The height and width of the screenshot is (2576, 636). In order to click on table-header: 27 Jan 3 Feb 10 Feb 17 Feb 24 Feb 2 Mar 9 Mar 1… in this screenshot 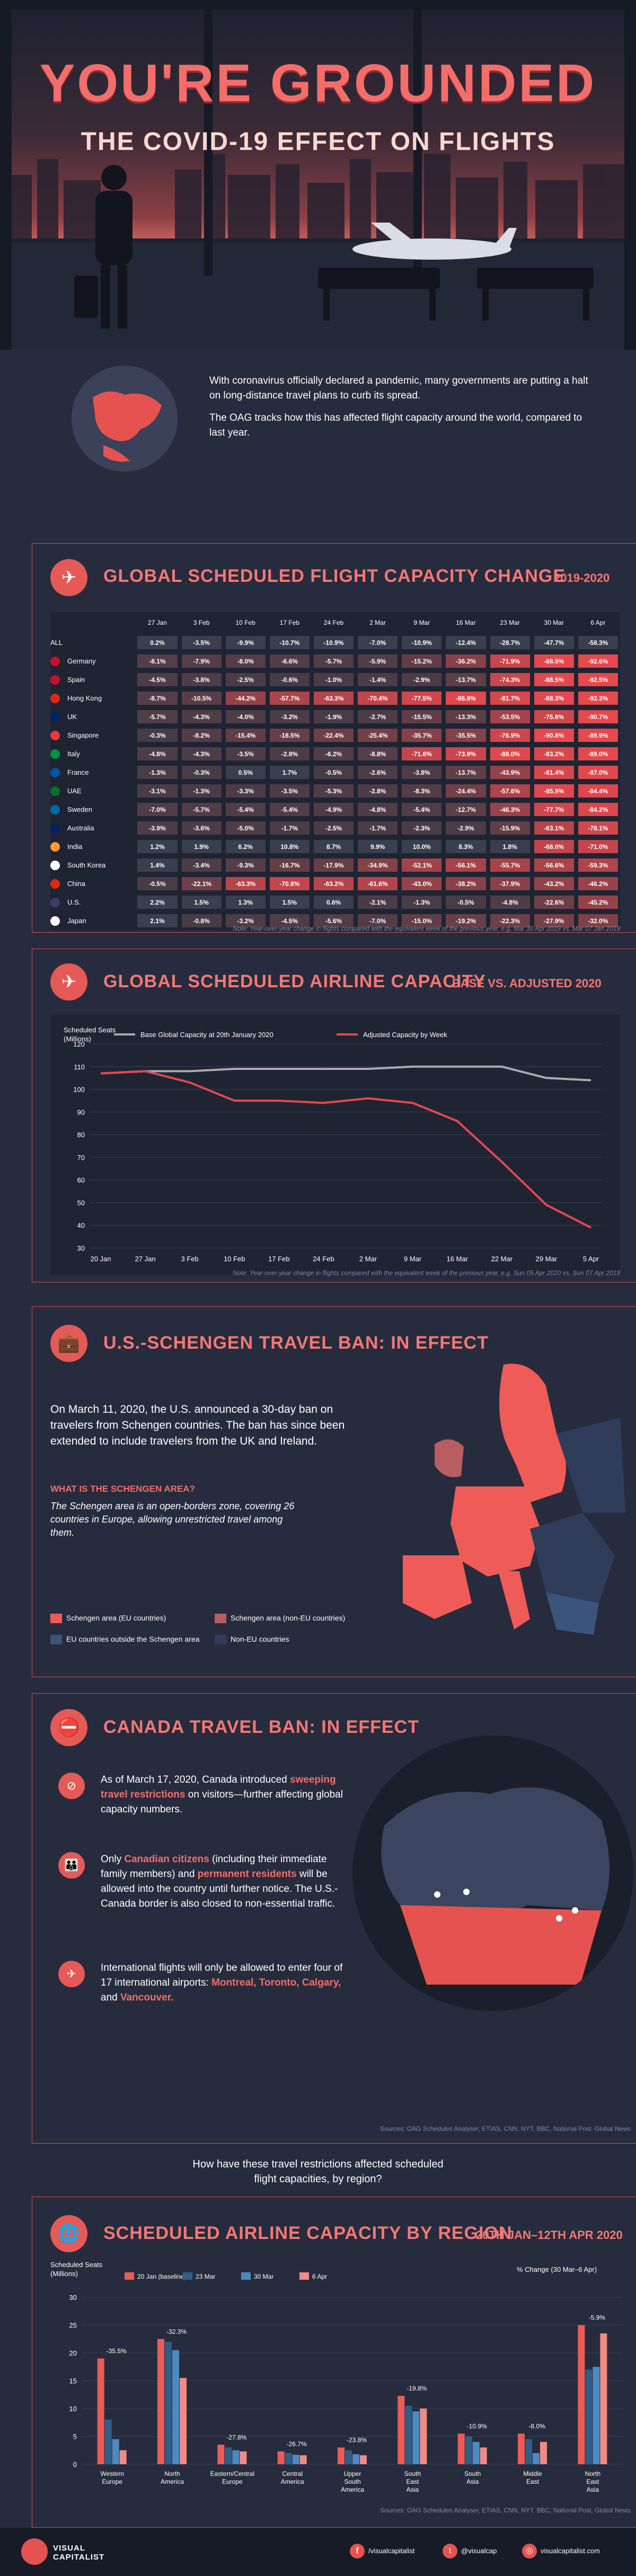, I will do `click(335, 622)`.